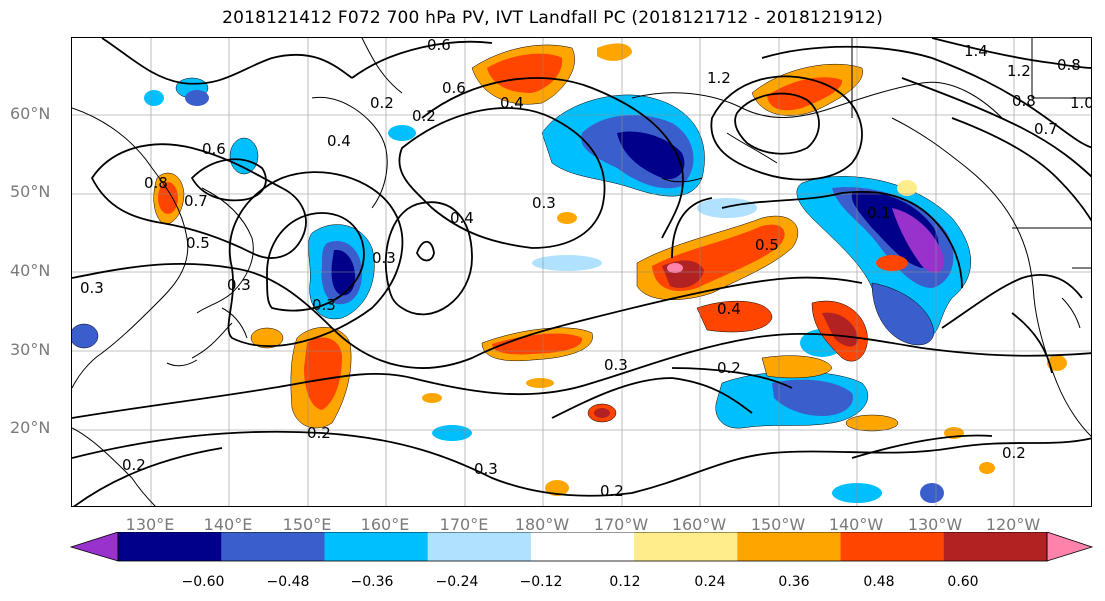 The width and height of the screenshot is (1105, 601). I want to click on lat-label-60n: 60°N, so click(30, 113).